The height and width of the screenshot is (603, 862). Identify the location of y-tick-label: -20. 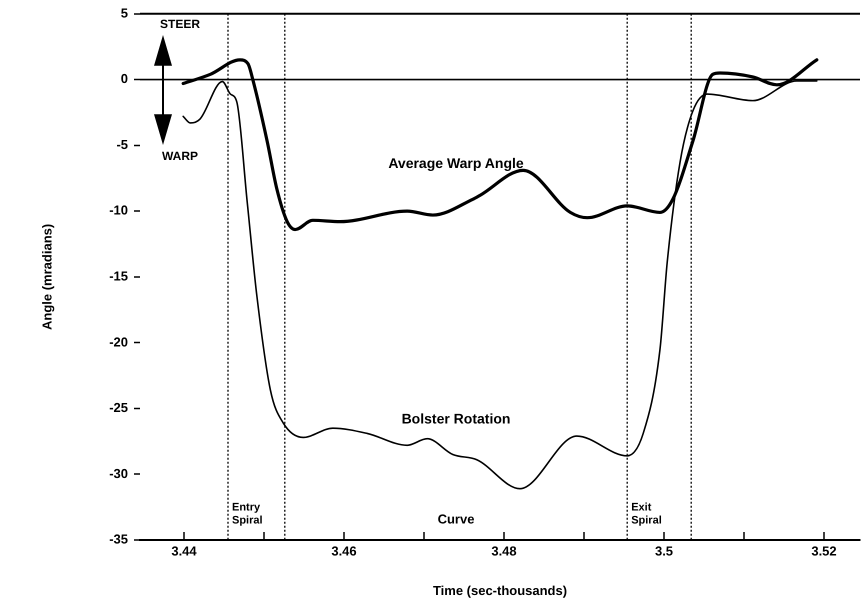
(118, 342).